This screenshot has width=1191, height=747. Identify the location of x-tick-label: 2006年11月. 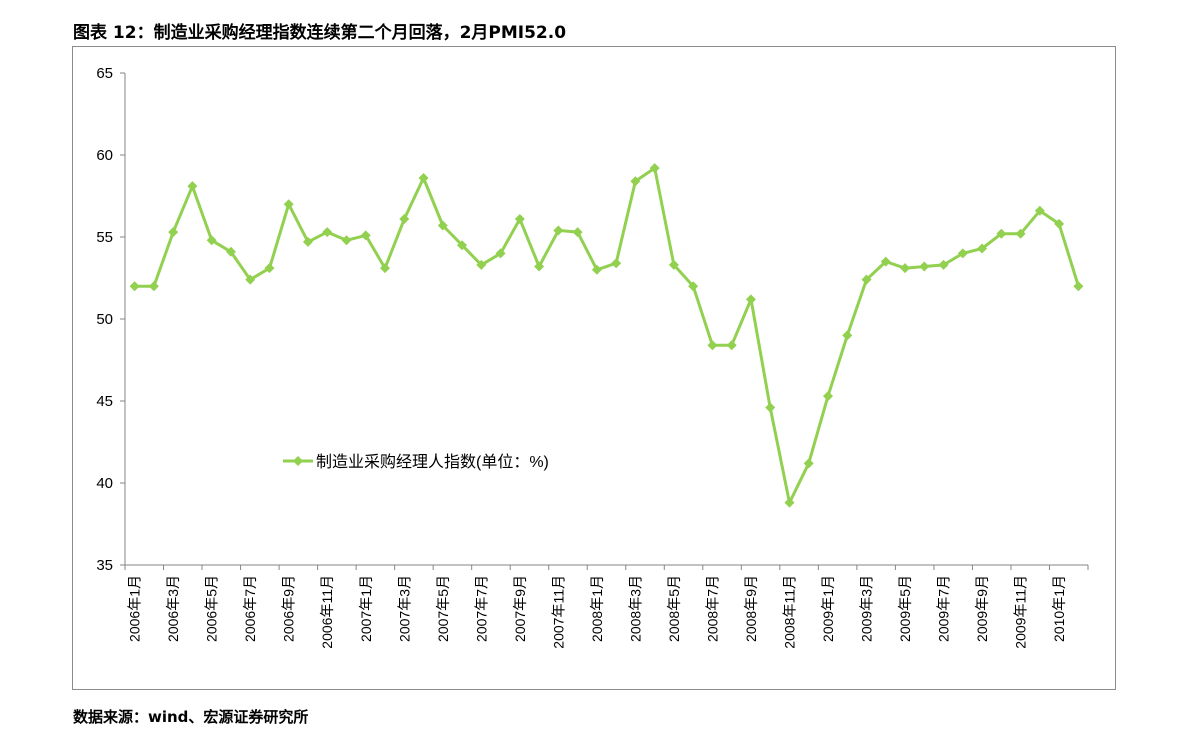
(327, 612).